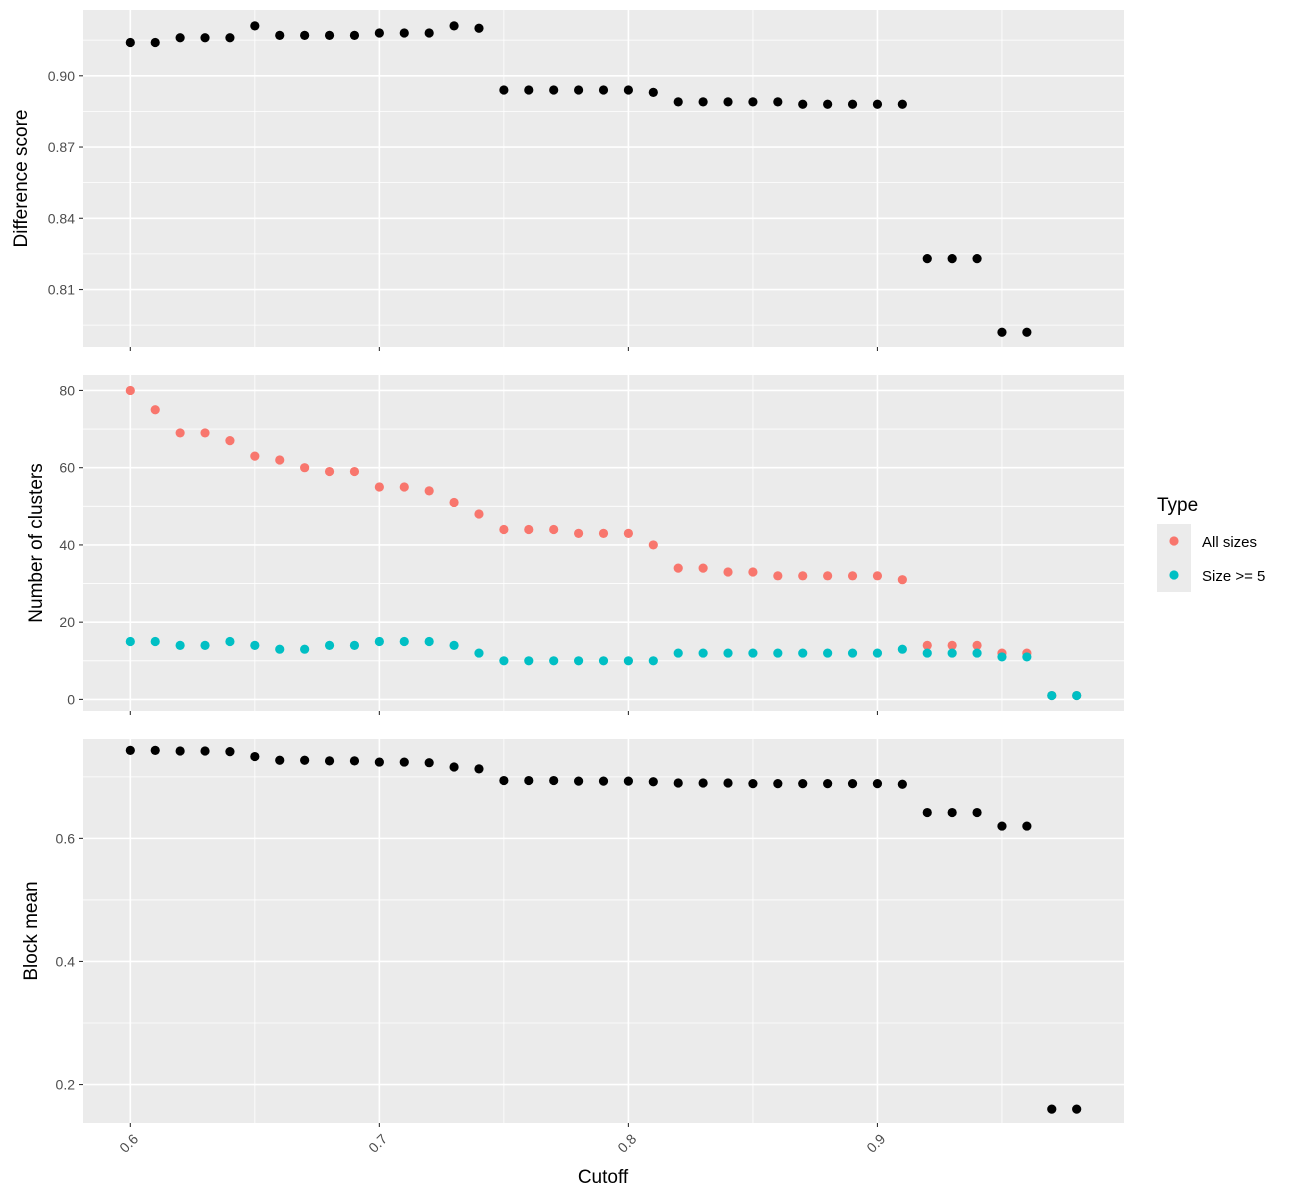 This screenshot has width=1300, height=1200. Describe the element at coordinates (21, 179) in the screenshot. I see `y-axis-title-difference: Difference score` at that location.